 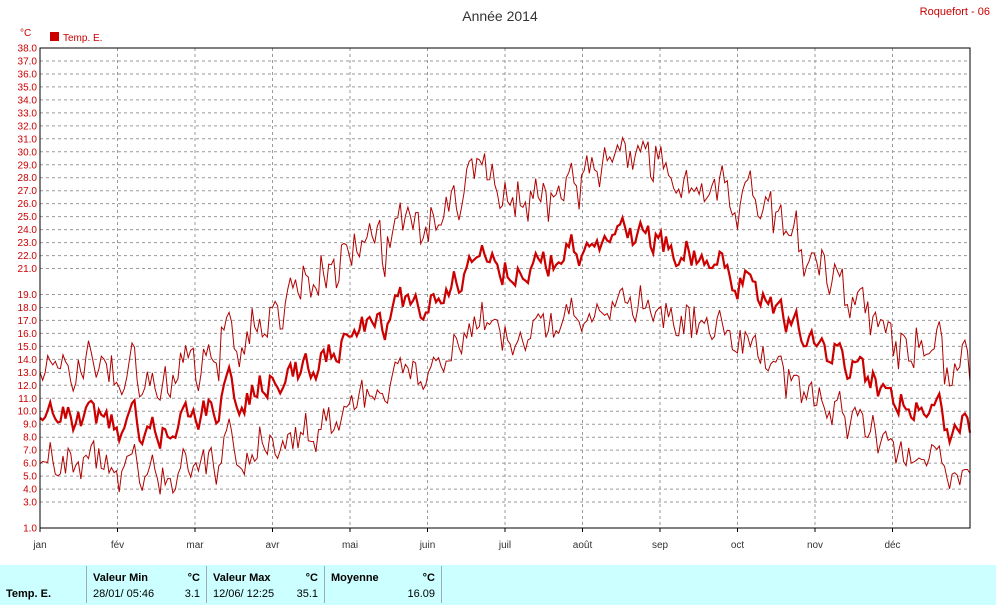 I want to click on x-tick-label: juil, so click(x=504, y=545).